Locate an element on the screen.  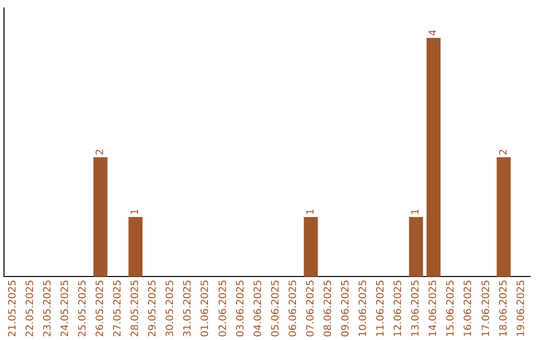
x-tick-label: 28.05.2025 is located at coordinates (136, 309).